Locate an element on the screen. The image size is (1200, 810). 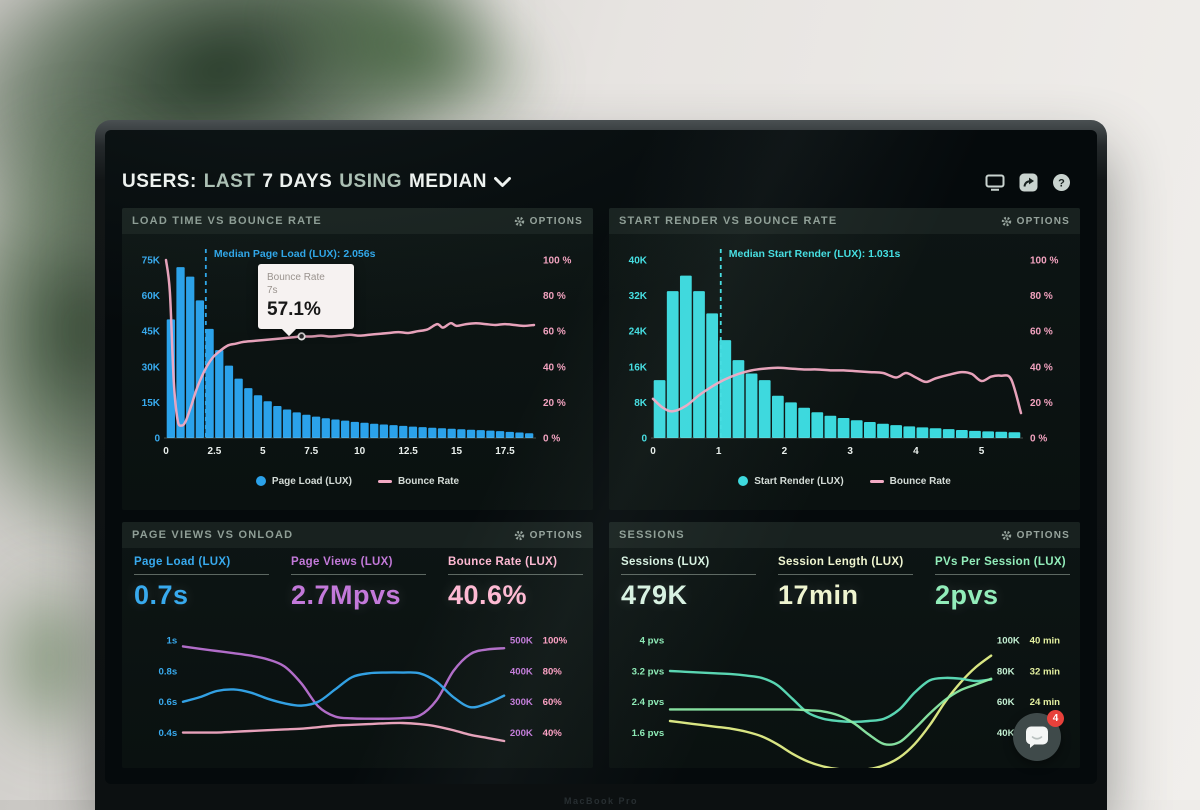
svg-text: 75K is located at coordinates (151, 261).